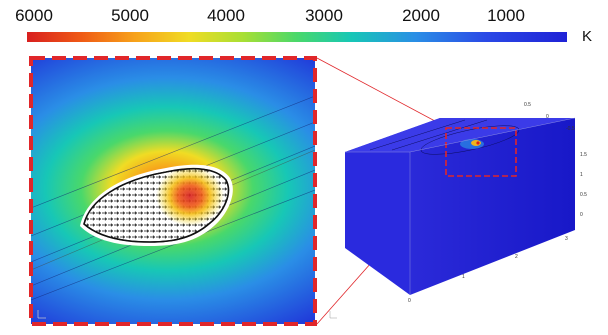  Describe the element at coordinates (421, 15) in the screenshot. I see `tick-2000: 2000` at that location.